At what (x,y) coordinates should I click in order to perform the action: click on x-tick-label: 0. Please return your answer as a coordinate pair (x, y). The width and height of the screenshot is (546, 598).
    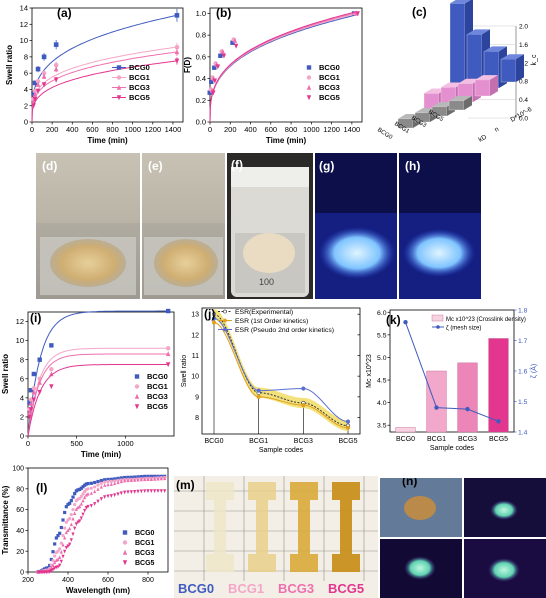
    Looking at the image, I should click on (32, 129).